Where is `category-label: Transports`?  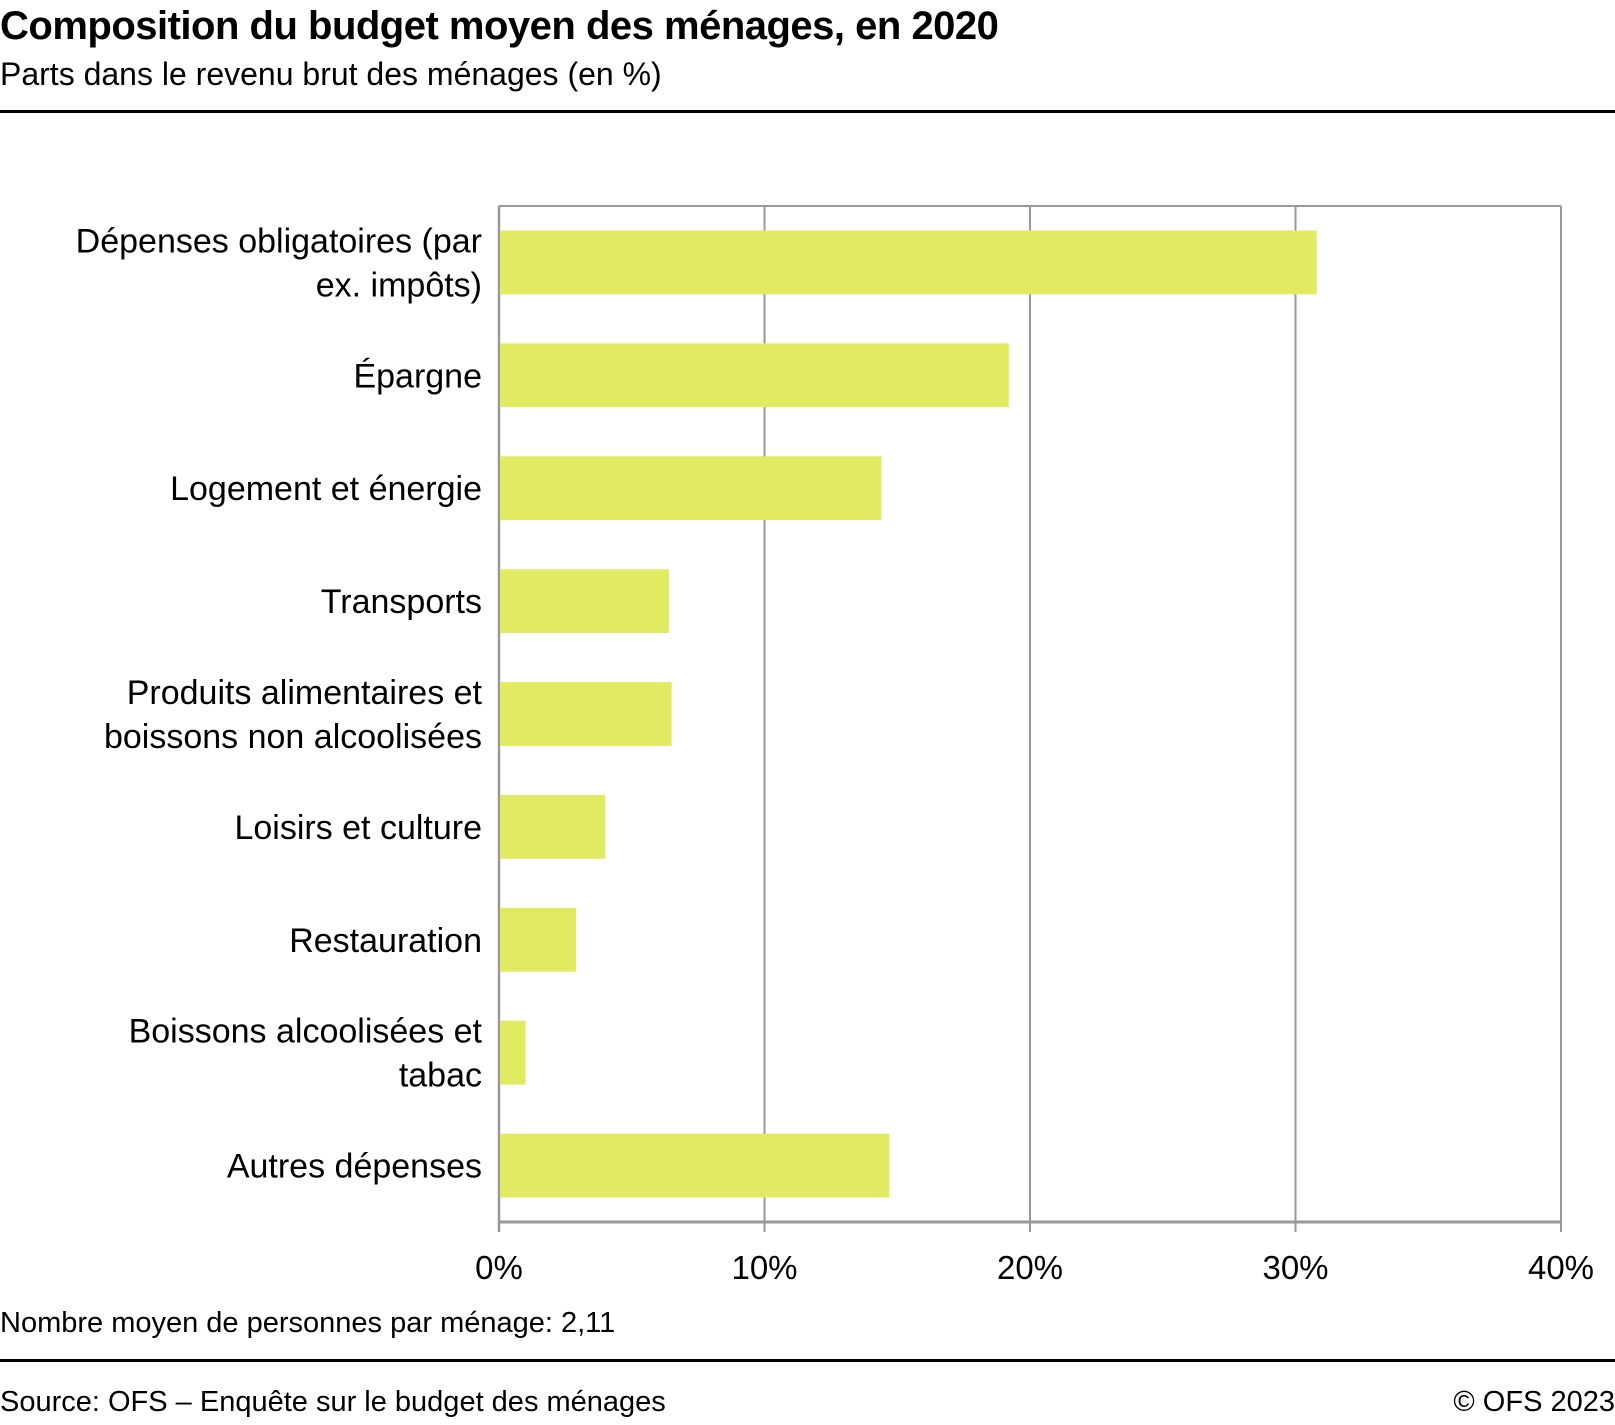 category-label: Transports is located at coordinates (401, 602).